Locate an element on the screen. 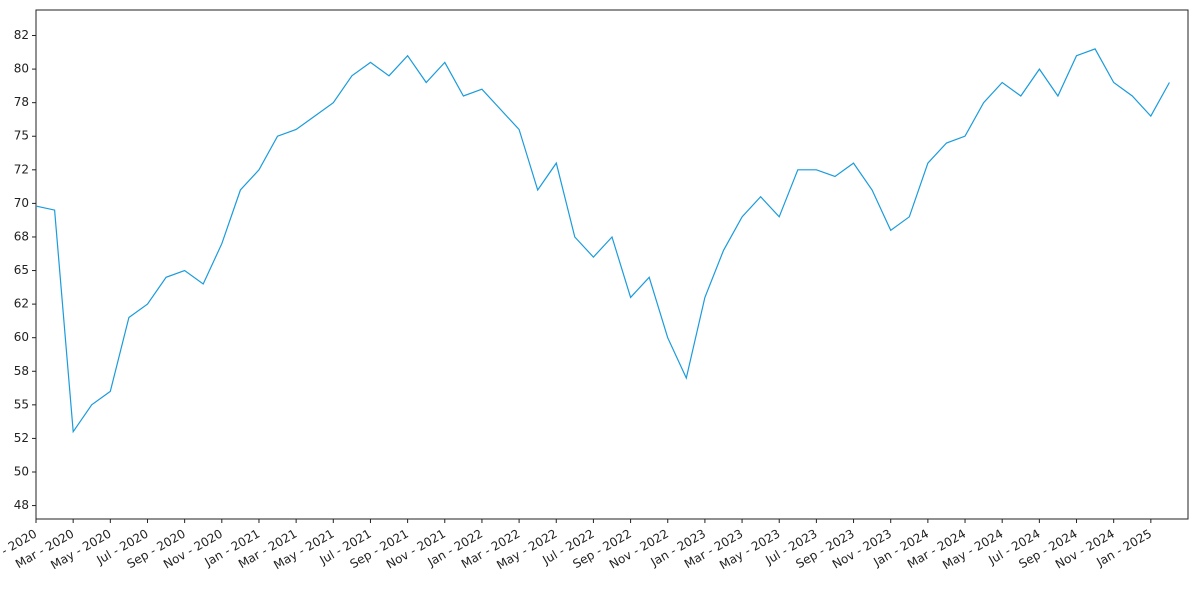 This screenshot has width=1200, height=600. y-tick-label: 65 is located at coordinates (21, 270).